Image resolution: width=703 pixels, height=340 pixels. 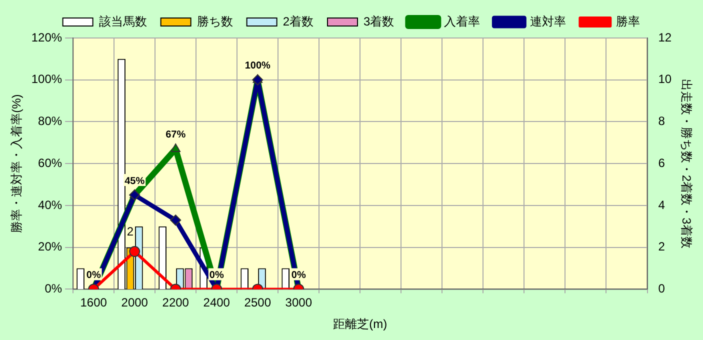 What do you see at coordinates (17, 163) in the screenshot?
I see `y-axis-title: 勝率・連対率・入着率(%)` at bounding box center [17, 163].